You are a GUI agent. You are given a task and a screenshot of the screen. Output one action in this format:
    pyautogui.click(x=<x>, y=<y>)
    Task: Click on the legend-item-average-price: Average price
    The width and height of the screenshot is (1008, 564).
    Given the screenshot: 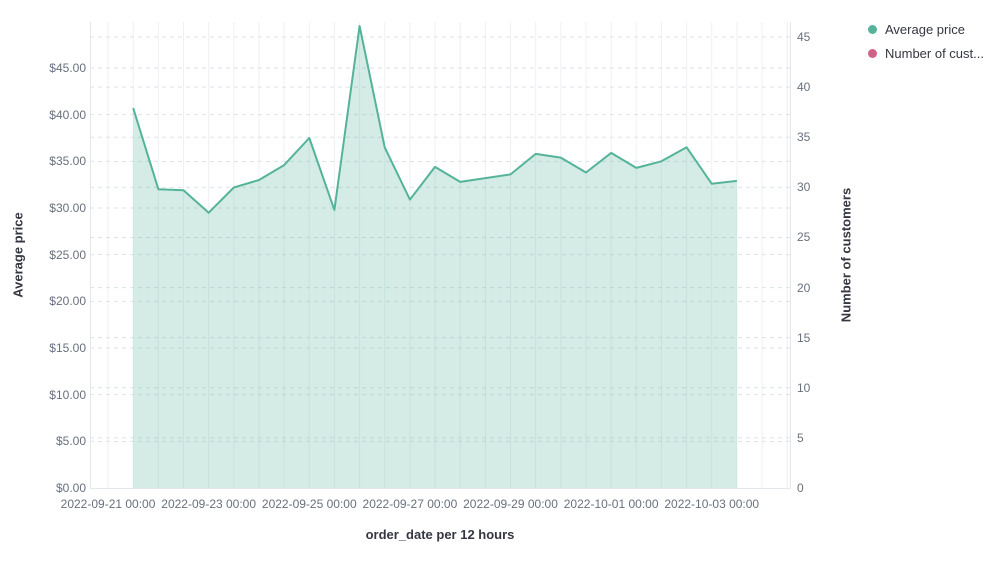 What is the action you would take?
    pyautogui.click(x=926, y=29)
    